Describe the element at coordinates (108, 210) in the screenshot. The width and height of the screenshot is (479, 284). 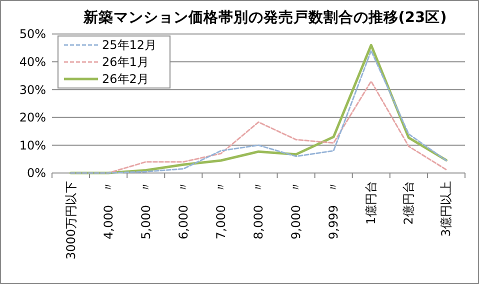
I see `x-tick-label: 4,000 〃` at that location.